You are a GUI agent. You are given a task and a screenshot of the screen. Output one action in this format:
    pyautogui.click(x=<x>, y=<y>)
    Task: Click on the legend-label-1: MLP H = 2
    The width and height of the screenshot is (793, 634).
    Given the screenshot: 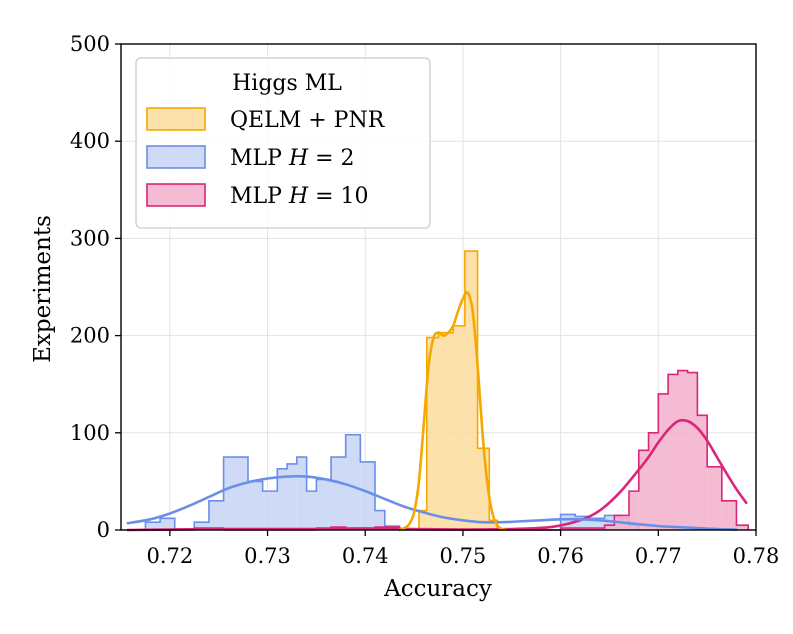 What is the action you would take?
    pyautogui.click(x=292, y=158)
    